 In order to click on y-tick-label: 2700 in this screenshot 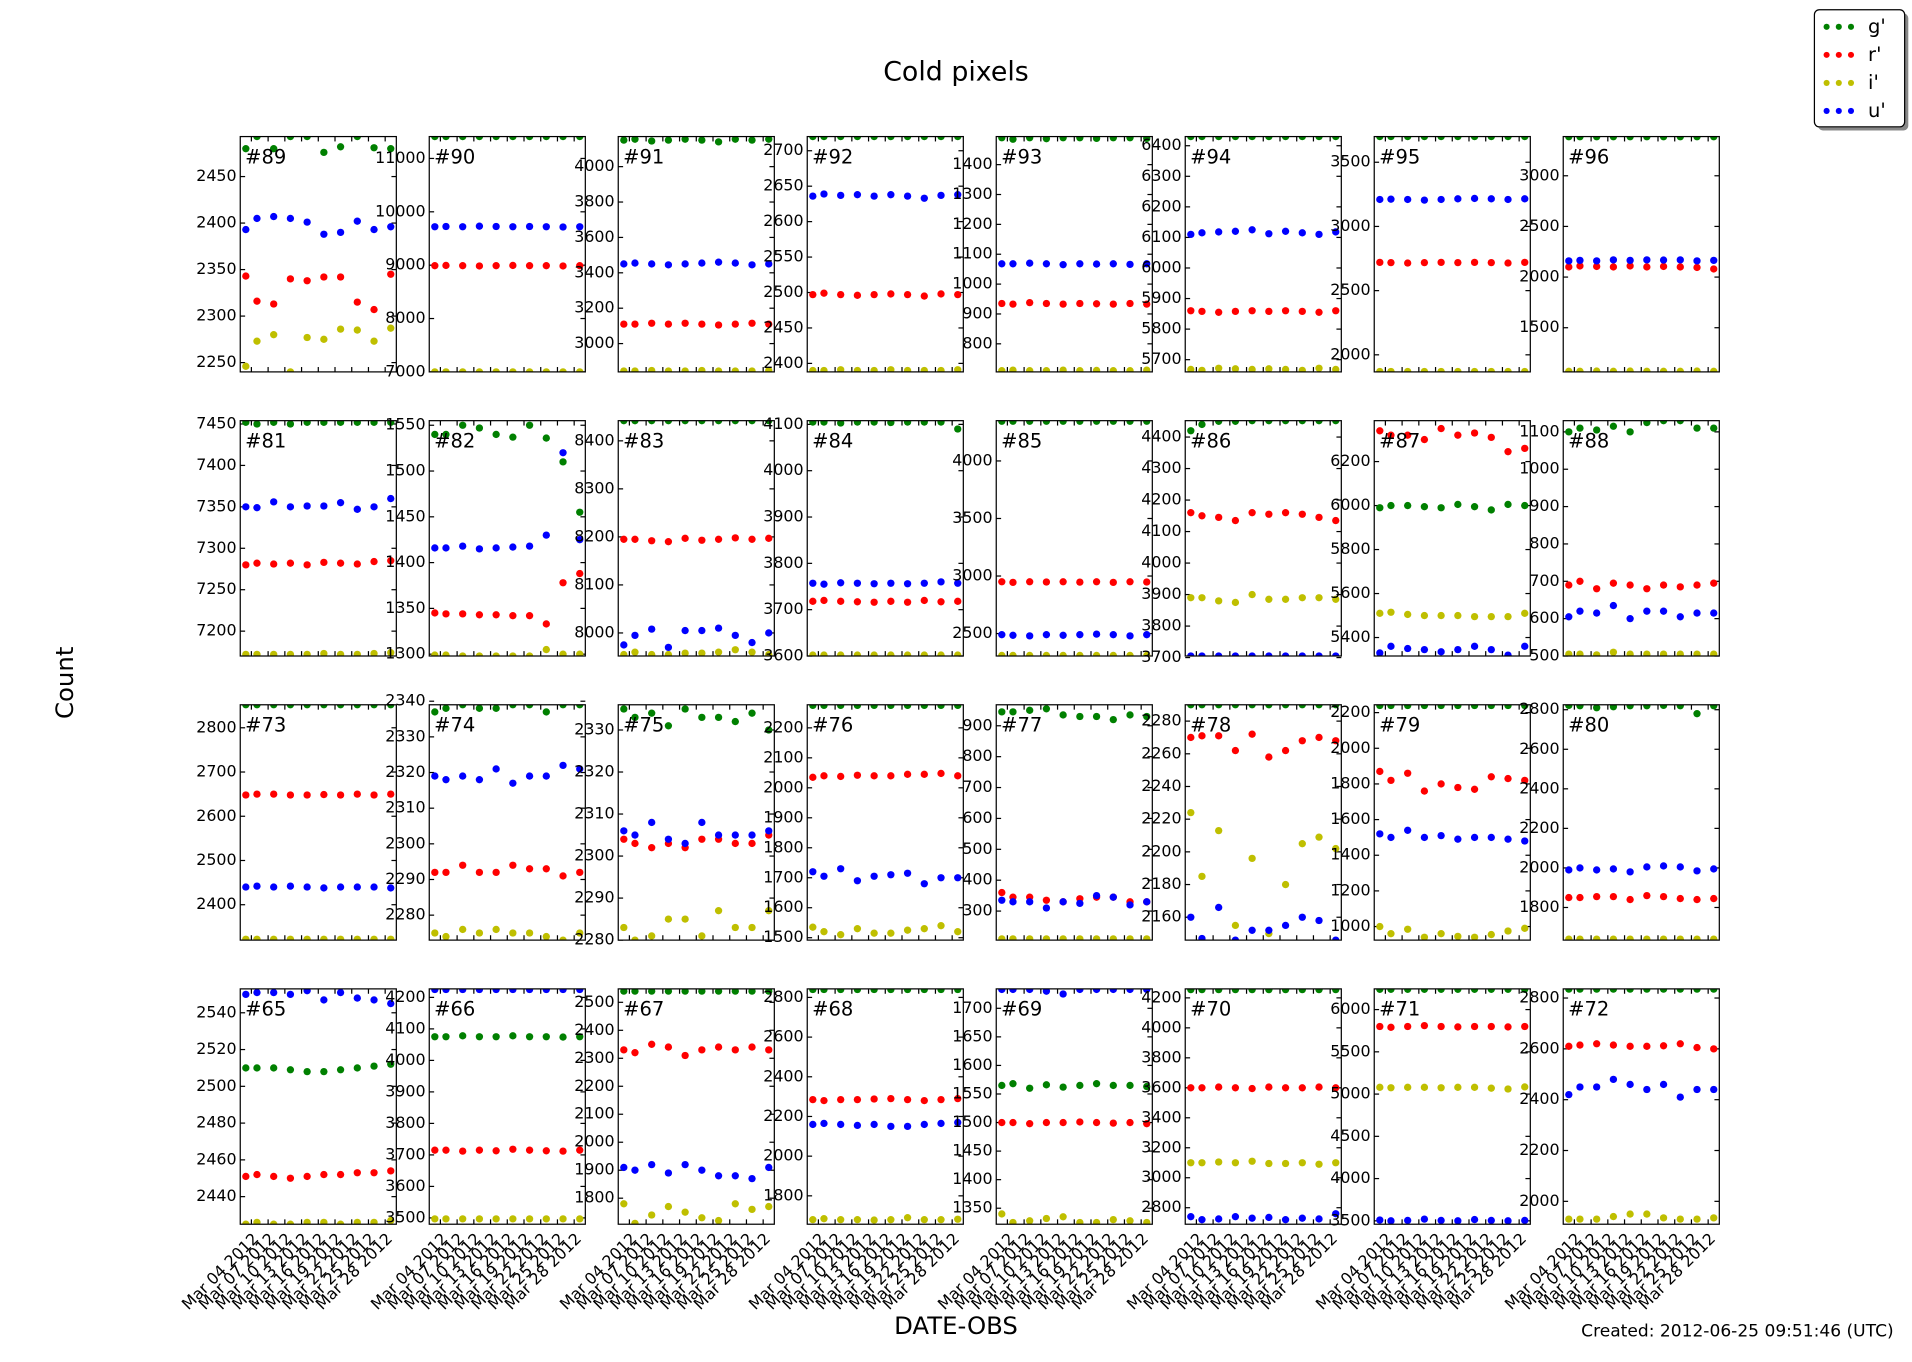, I will do `click(783, 149)`.